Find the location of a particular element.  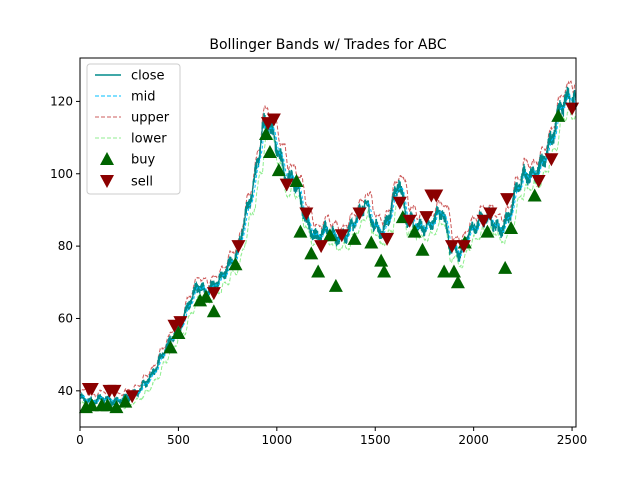

x-tick-label: 2000 is located at coordinates (473, 440).